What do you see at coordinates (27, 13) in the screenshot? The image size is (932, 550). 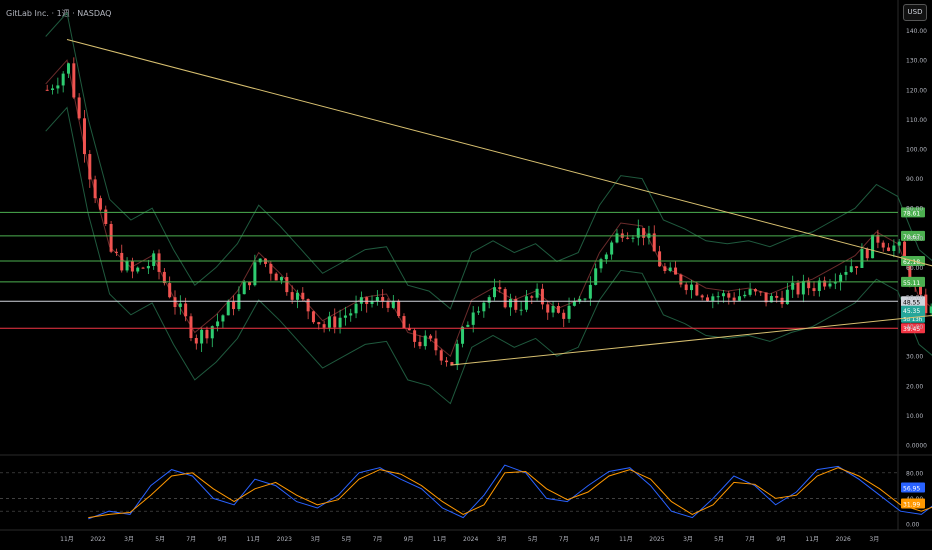 I see `symbol-name: GitLab Inc.` at bounding box center [27, 13].